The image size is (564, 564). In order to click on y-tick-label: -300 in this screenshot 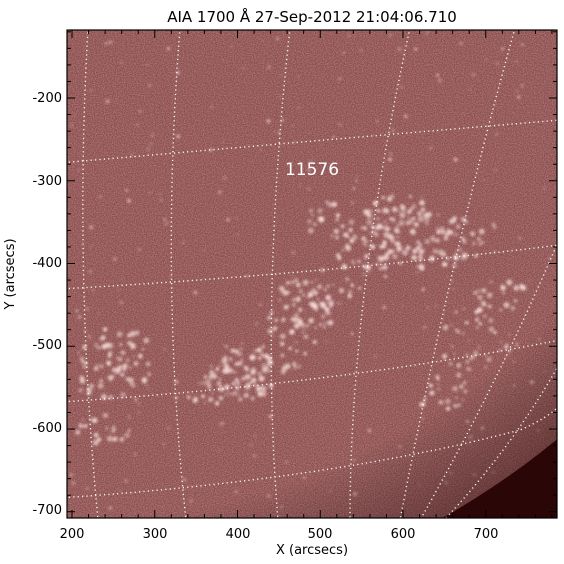, I will do `click(47, 181)`.